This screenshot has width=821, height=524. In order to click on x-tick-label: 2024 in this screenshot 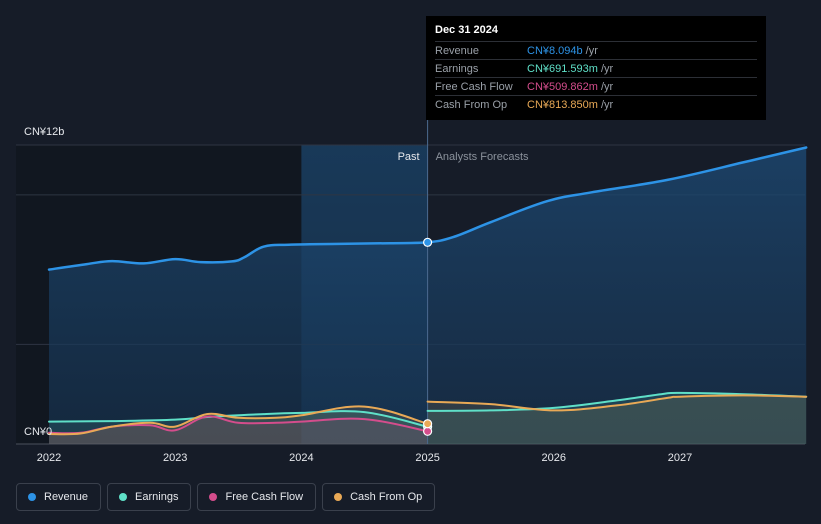, I will do `click(301, 458)`.